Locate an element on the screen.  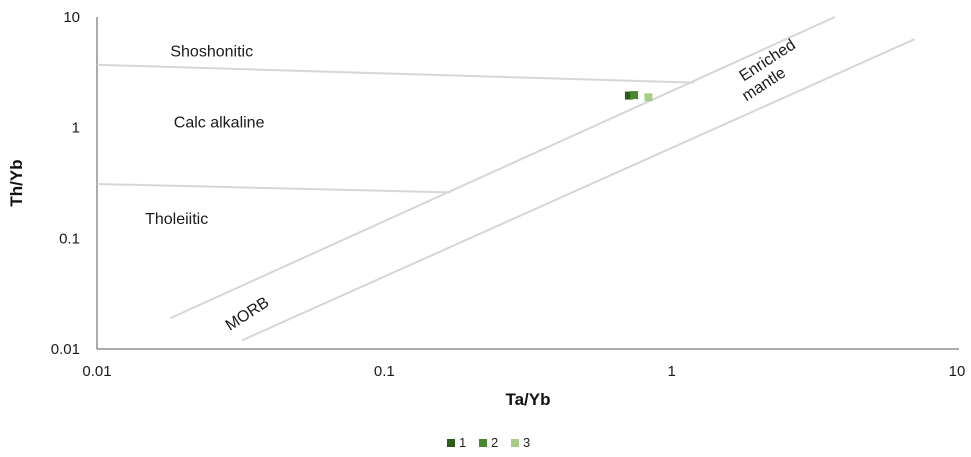
y-tick-label: 0.1 is located at coordinates (69, 238).